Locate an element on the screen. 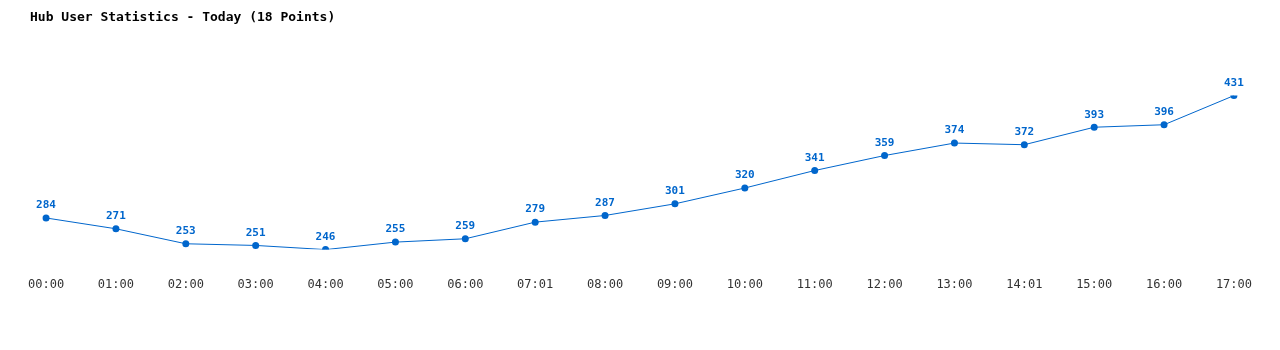 Image resolution: width=1280 pixels, height=350 pixels. x-tick-label: 00:00 is located at coordinates (46, 283).